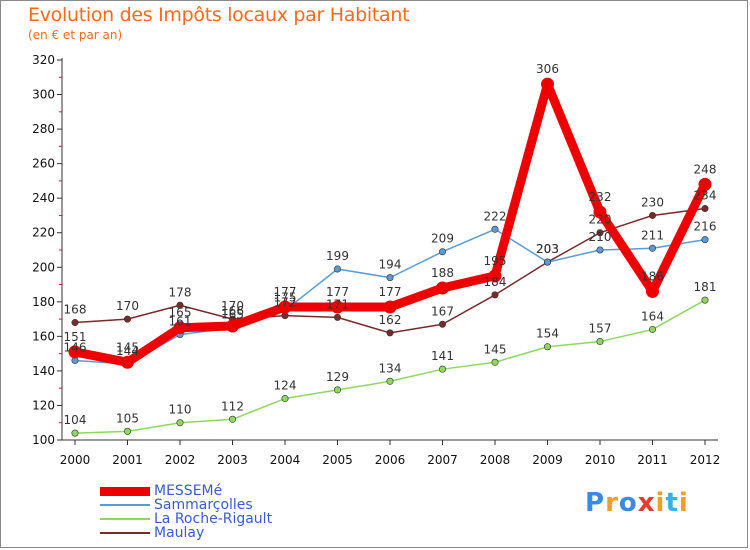  Describe the element at coordinates (547, 249) in the screenshot. I see `data-label: 203` at that location.